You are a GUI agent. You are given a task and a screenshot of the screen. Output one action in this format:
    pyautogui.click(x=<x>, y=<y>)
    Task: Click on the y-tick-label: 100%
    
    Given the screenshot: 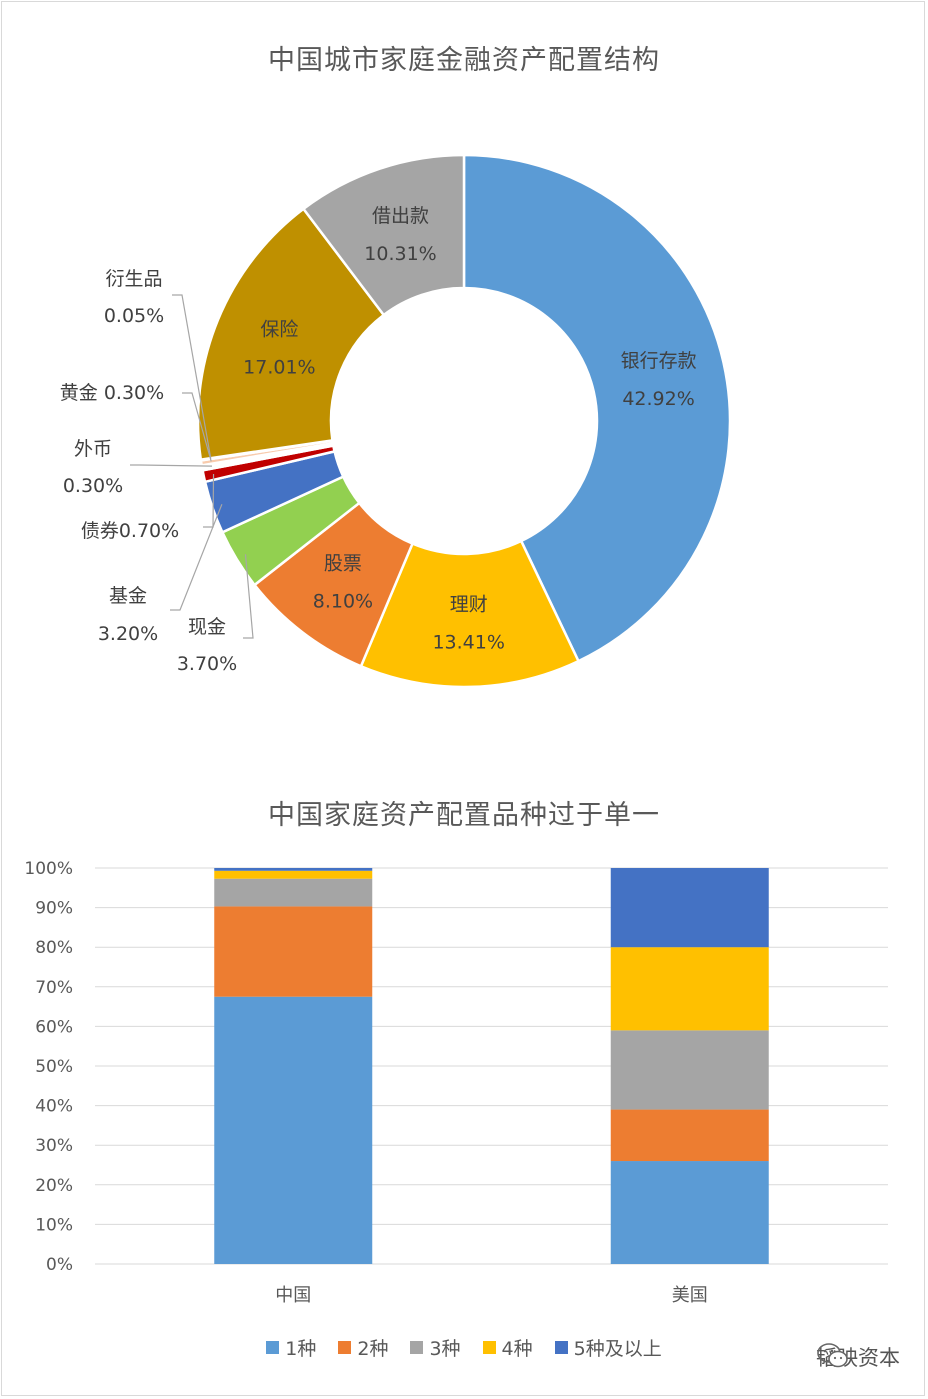 What is the action you would take?
    pyautogui.click(x=48, y=869)
    